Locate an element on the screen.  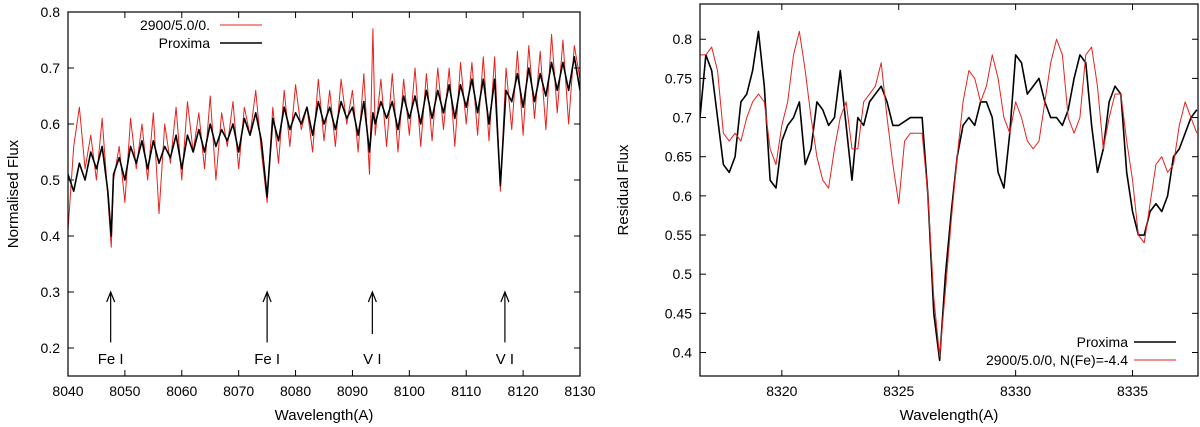
x-tick-label: 8100 is located at coordinates (409, 391).